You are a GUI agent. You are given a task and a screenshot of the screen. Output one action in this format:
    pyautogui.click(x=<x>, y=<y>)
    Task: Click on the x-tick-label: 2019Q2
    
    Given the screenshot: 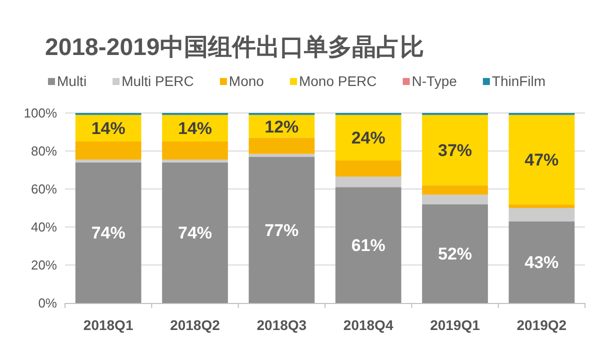 What is the action you would take?
    pyautogui.click(x=541, y=325)
    